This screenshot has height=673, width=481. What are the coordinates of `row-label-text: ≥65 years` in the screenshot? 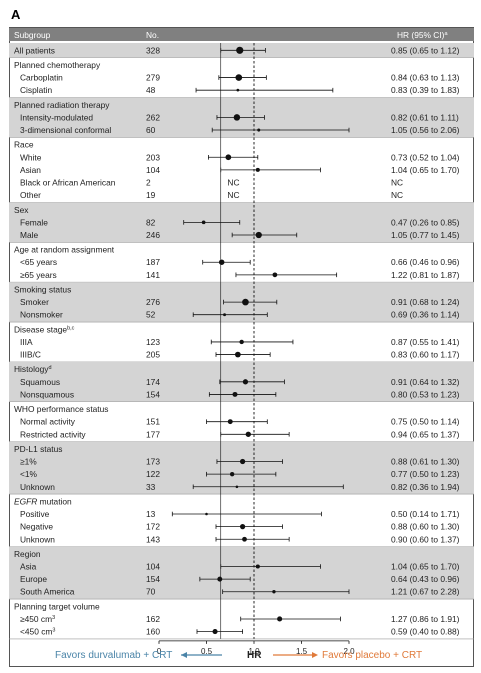 It's located at (38, 275).